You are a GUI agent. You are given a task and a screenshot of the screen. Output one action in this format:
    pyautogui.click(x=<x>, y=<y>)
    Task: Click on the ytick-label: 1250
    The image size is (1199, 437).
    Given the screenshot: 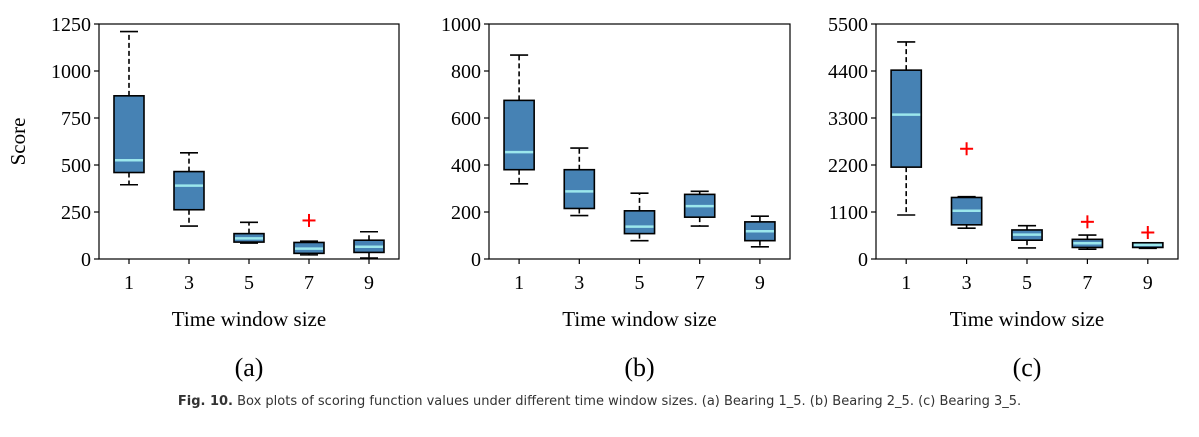 What is the action you would take?
    pyautogui.click(x=71, y=25)
    